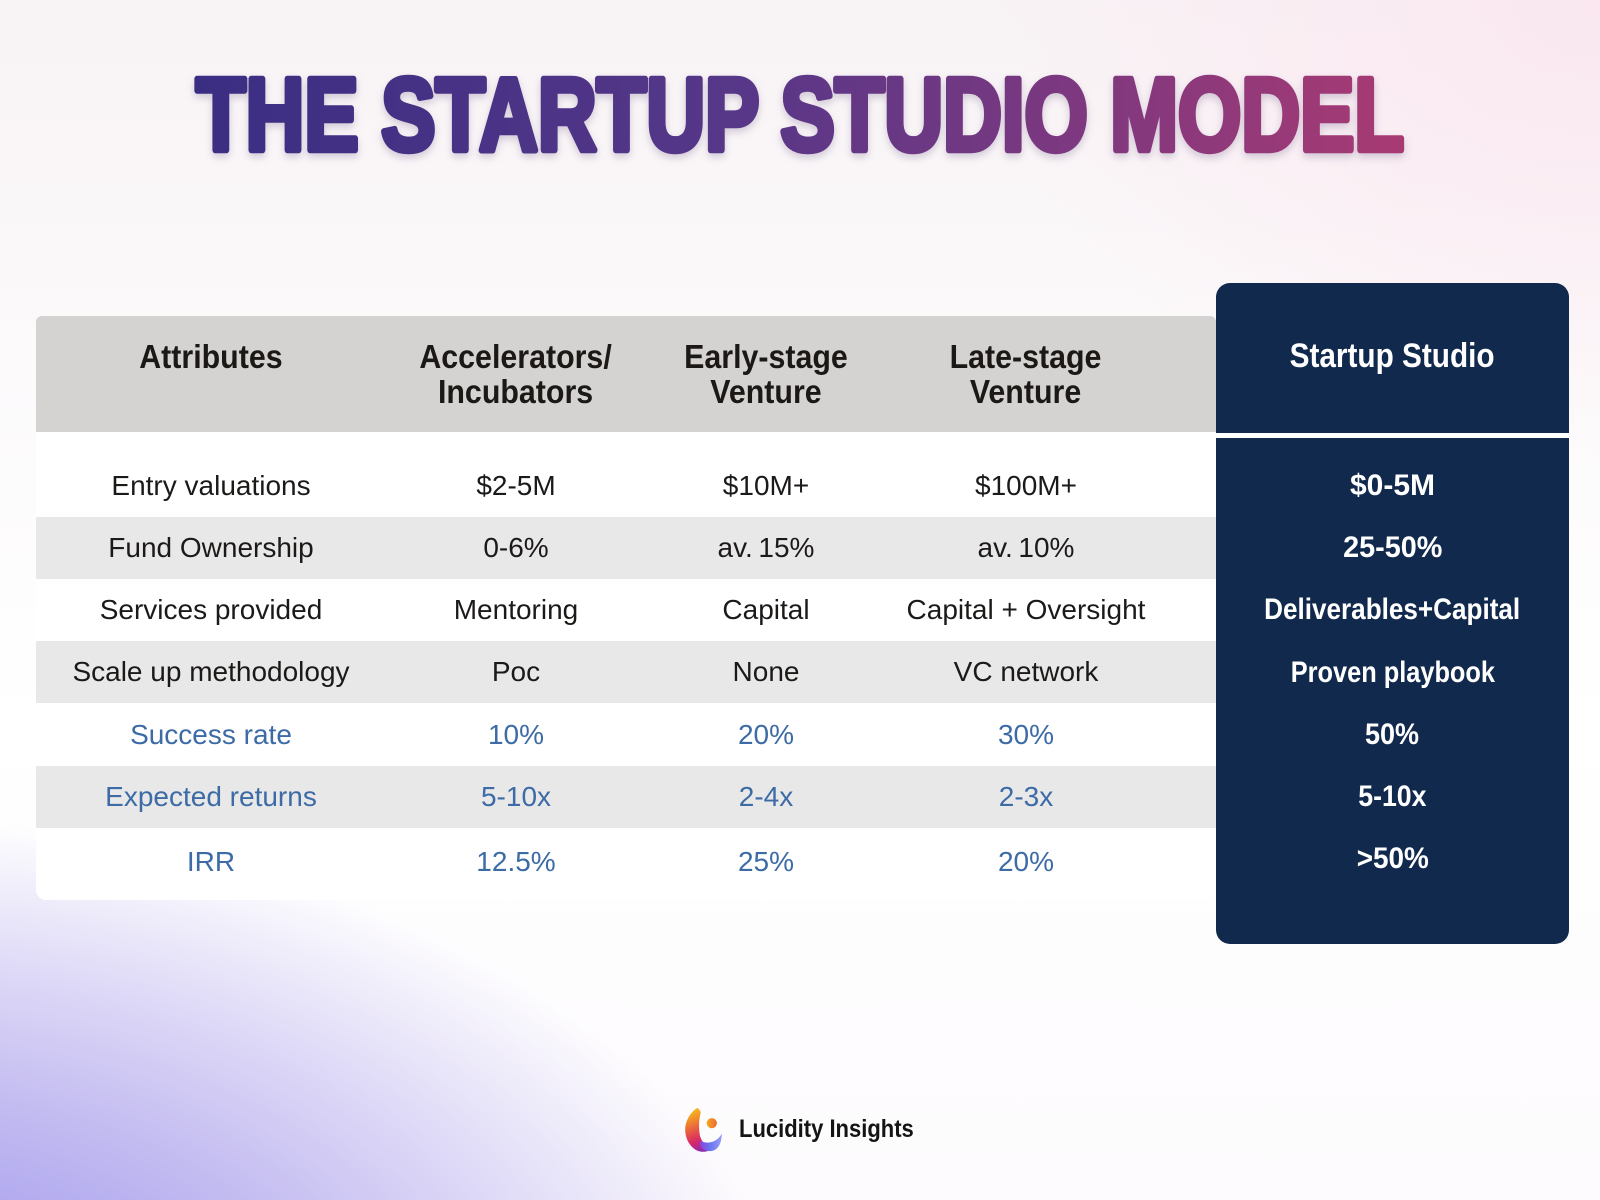  Describe the element at coordinates (800, 114) in the screenshot. I see `svg-text: THE STARTUP STUDIO MODEL` at that location.